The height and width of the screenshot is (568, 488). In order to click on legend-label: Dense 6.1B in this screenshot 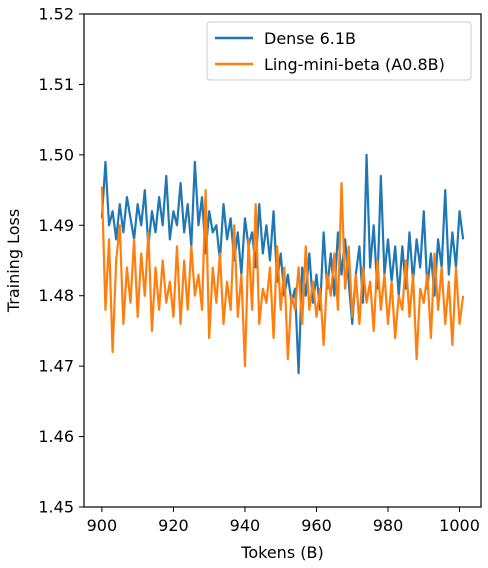, I will do `click(310, 38)`.